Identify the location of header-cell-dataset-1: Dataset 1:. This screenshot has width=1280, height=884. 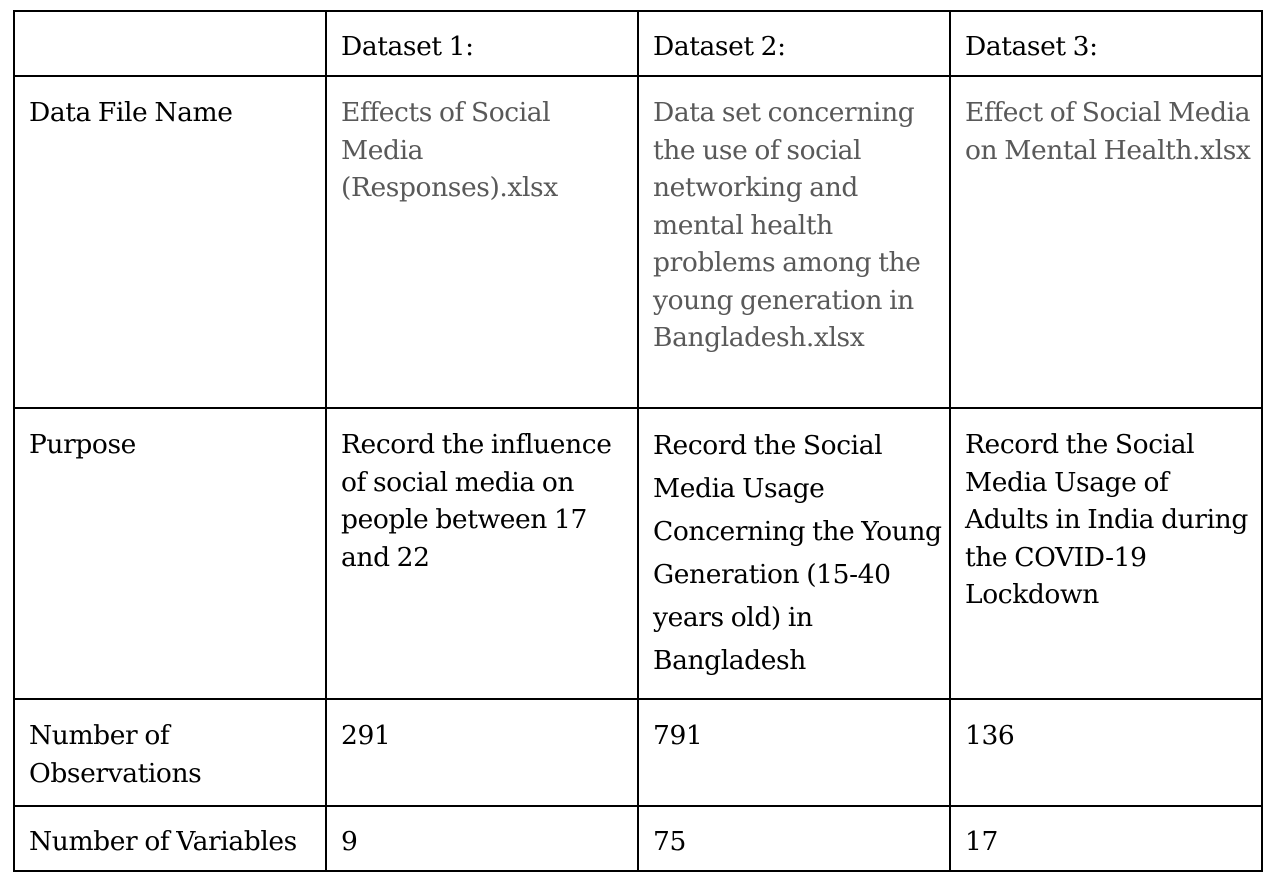
(482, 43).